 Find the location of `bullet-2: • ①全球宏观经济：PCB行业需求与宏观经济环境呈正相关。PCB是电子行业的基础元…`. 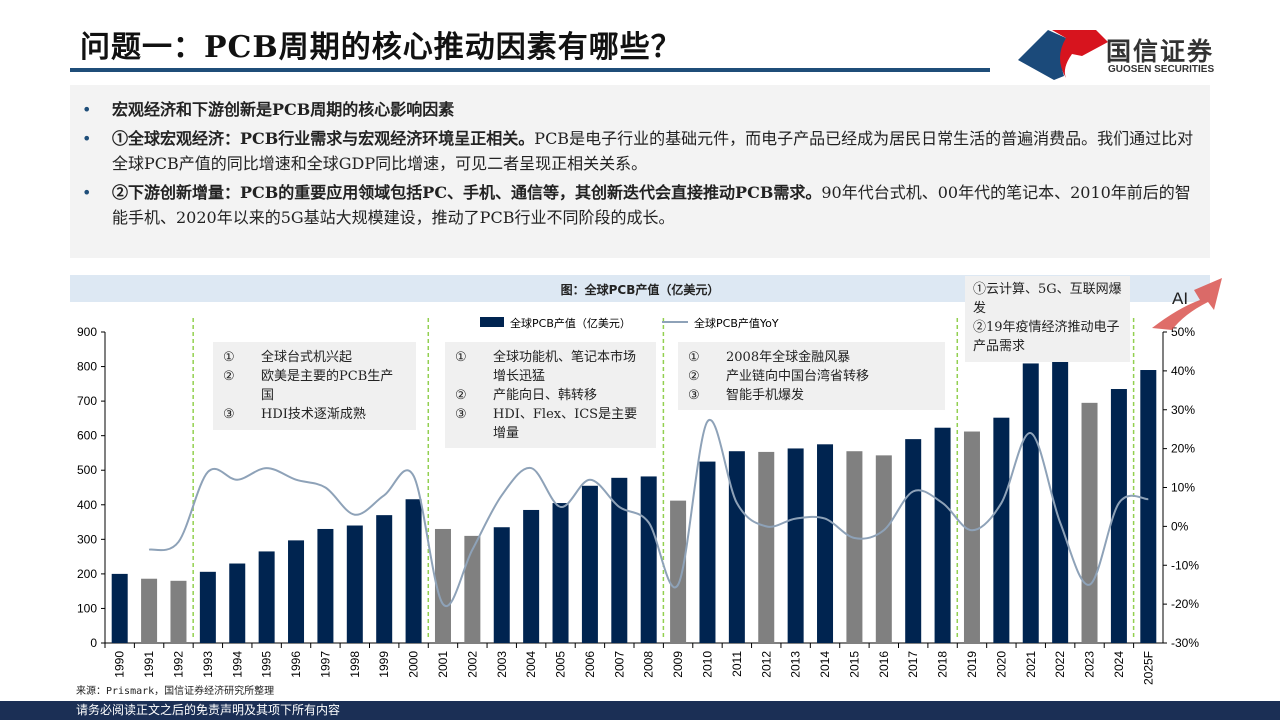

bullet-2: • ①全球宏观经济：PCB行业需求与宏观经济环境呈正相关。PCB是电子行业的基础元… is located at coordinates (638, 151).